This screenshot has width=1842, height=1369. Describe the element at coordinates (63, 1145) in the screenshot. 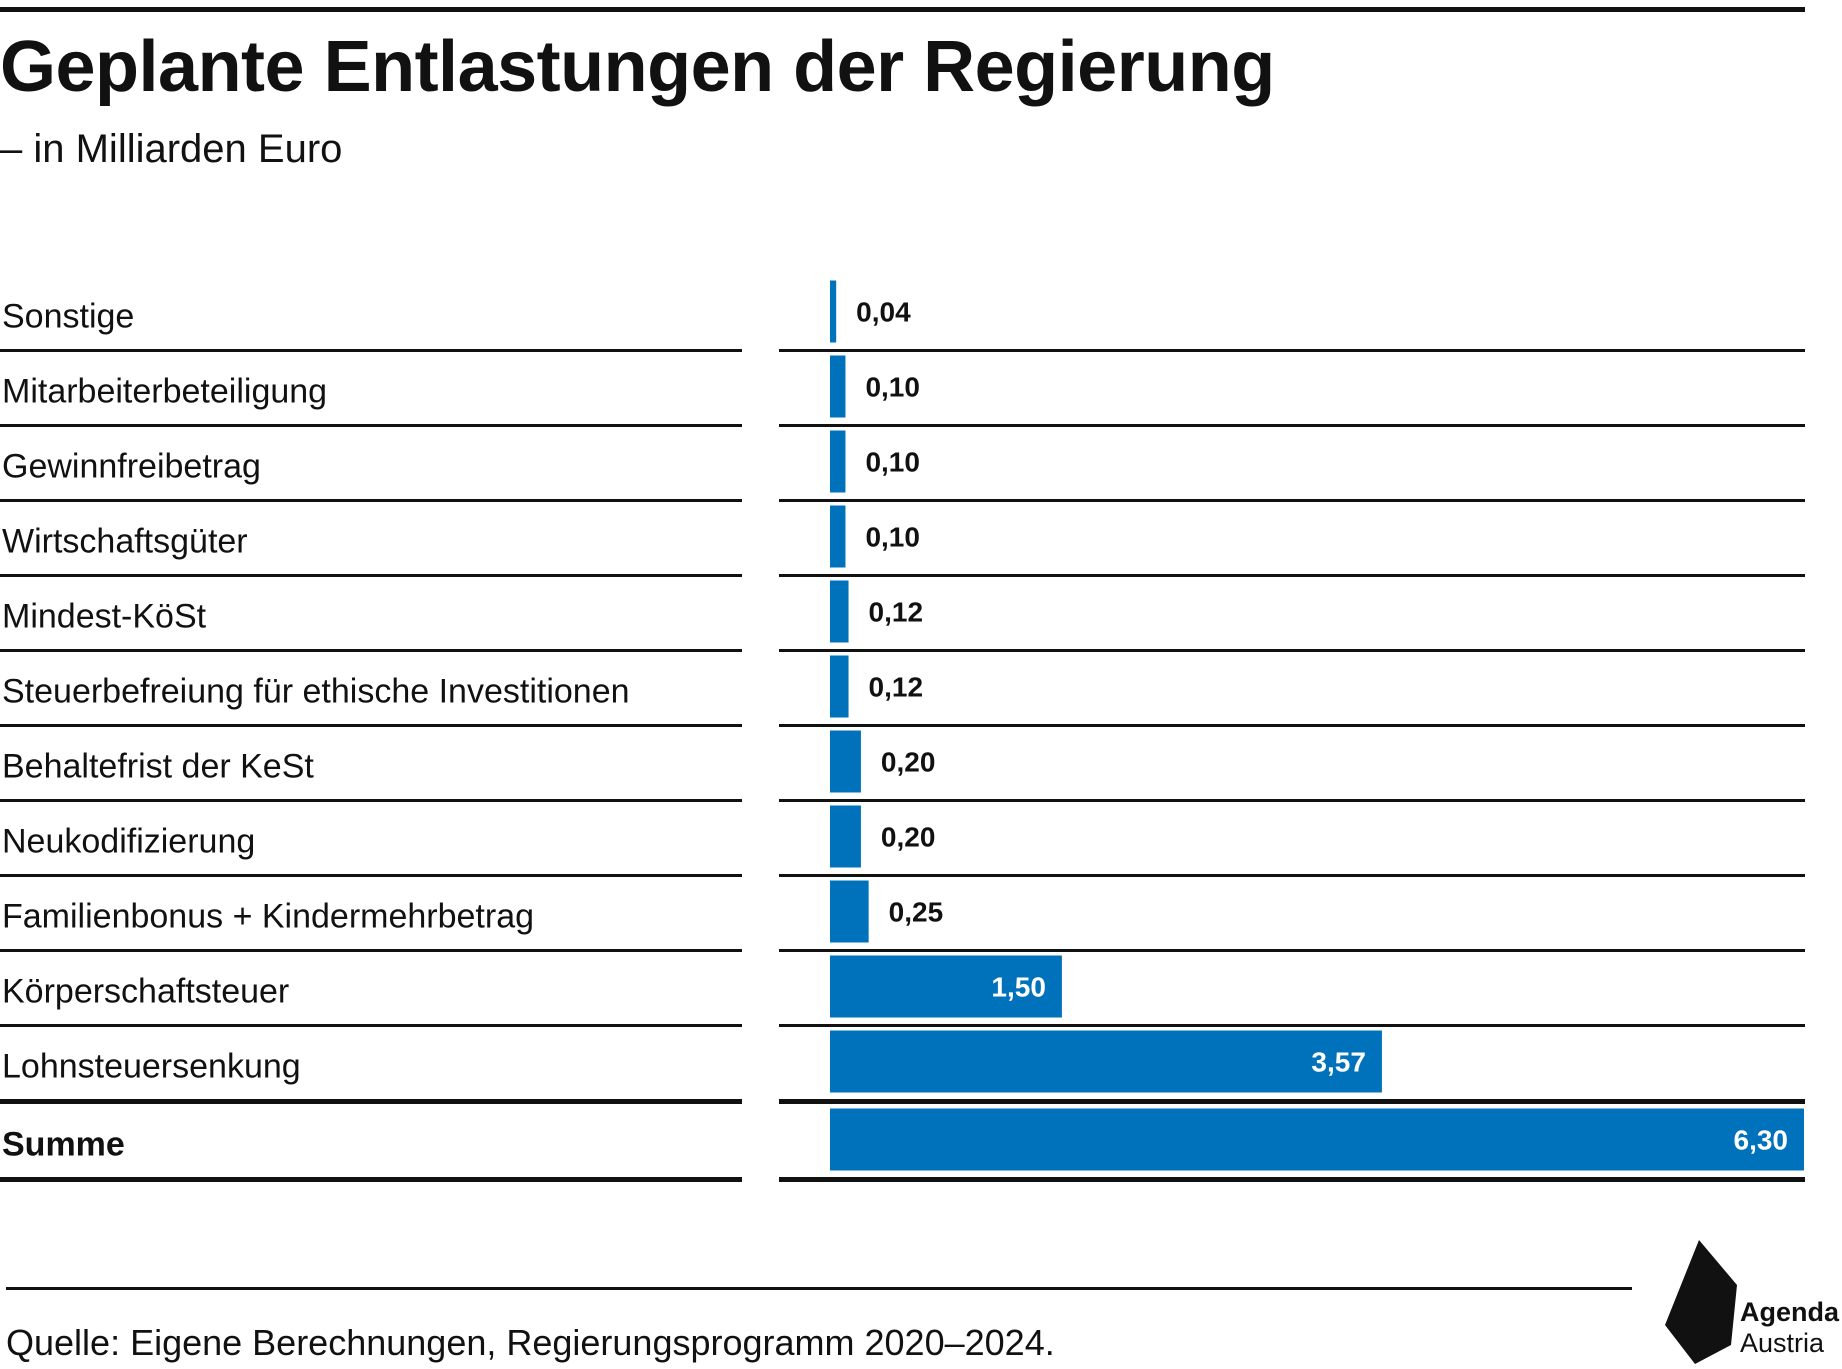

I see `category-label-total: Summe` at that location.